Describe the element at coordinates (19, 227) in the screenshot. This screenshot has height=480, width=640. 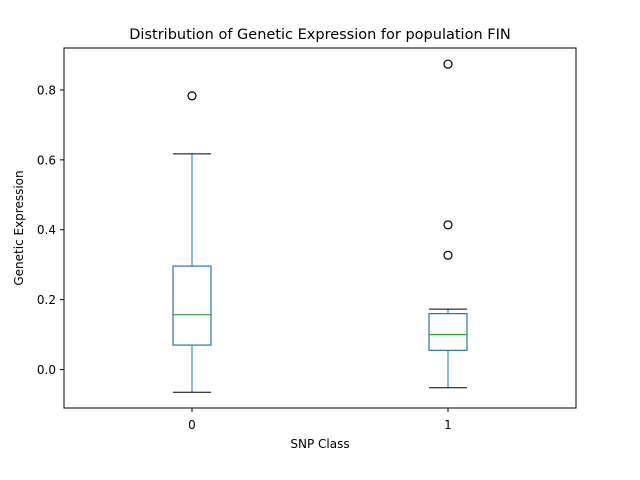
I see `y-axis-label: Genetic Expression` at that location.